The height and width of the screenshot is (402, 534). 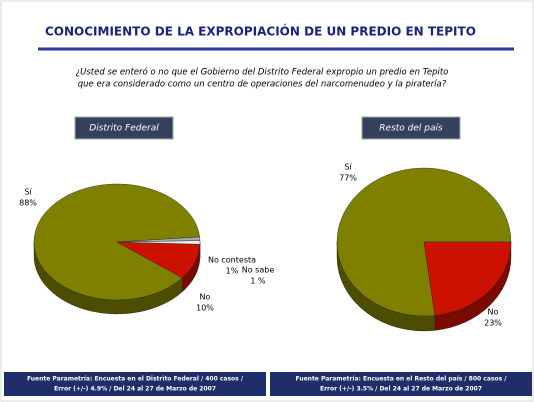 I want to click on value-label: 1 %, so click(x=258, y=281).